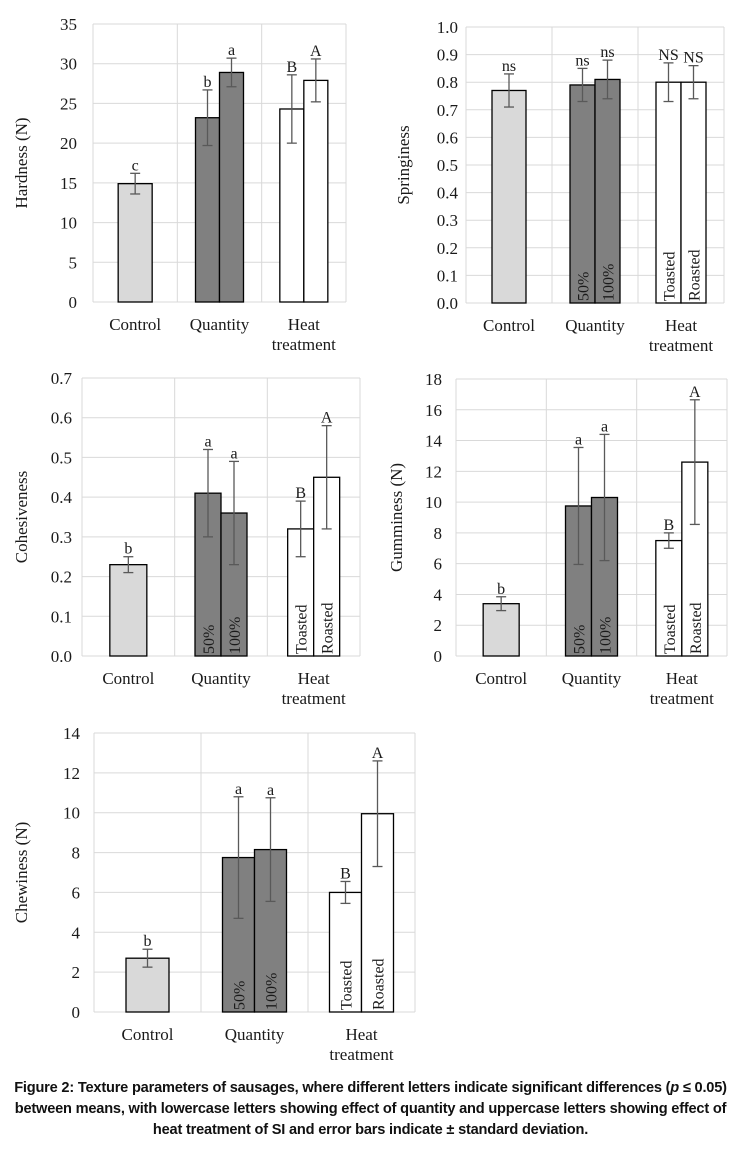  What do you see at coordinates (396, 517) in the screenshot?
I see `y-axis-label: Gumminess (N)` at bounding box center [396, 517].